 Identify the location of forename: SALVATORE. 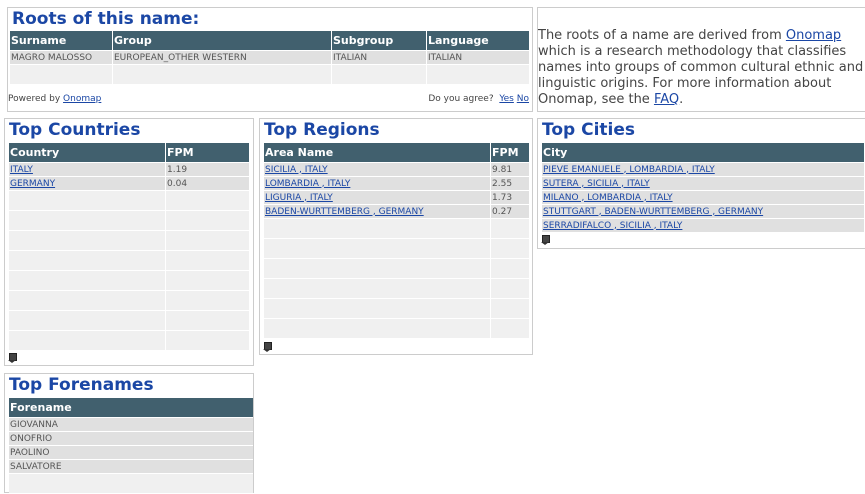
(131, 467).